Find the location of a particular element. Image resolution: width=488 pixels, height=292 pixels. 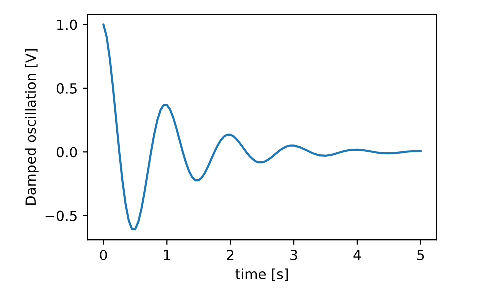

y-tick-label: 1.0 is located at coordinates (68, 25).